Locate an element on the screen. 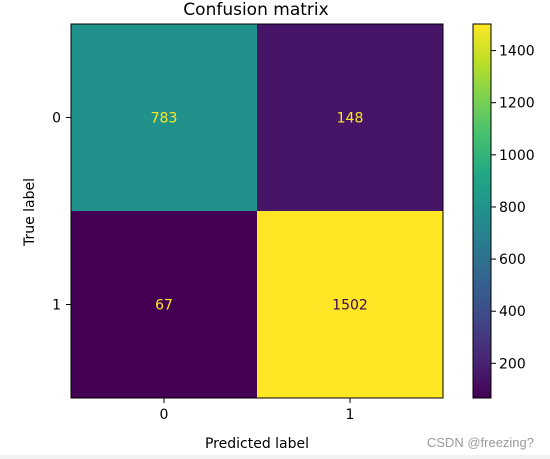  colorbar-tick-label: 600 is located at coordinates (512, 260).